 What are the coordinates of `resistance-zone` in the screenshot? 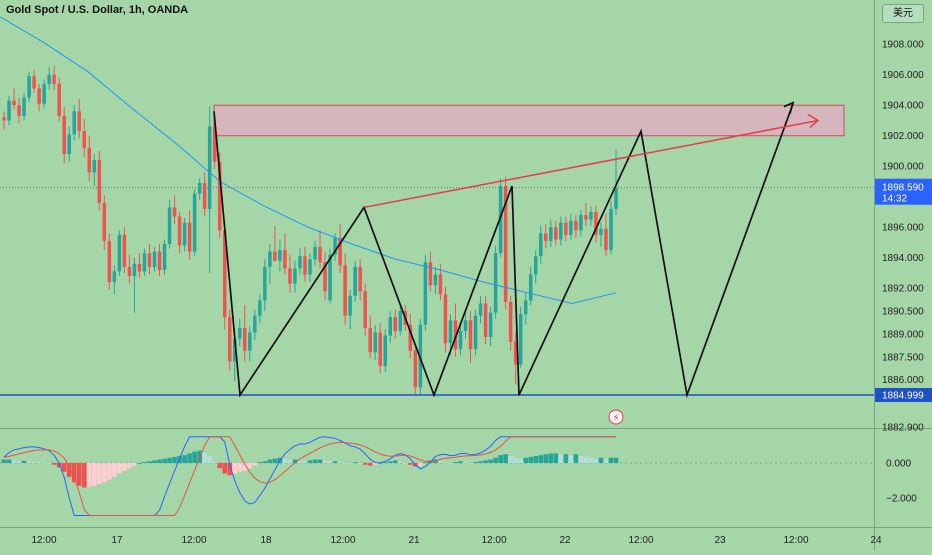 It's located at (529, 120).